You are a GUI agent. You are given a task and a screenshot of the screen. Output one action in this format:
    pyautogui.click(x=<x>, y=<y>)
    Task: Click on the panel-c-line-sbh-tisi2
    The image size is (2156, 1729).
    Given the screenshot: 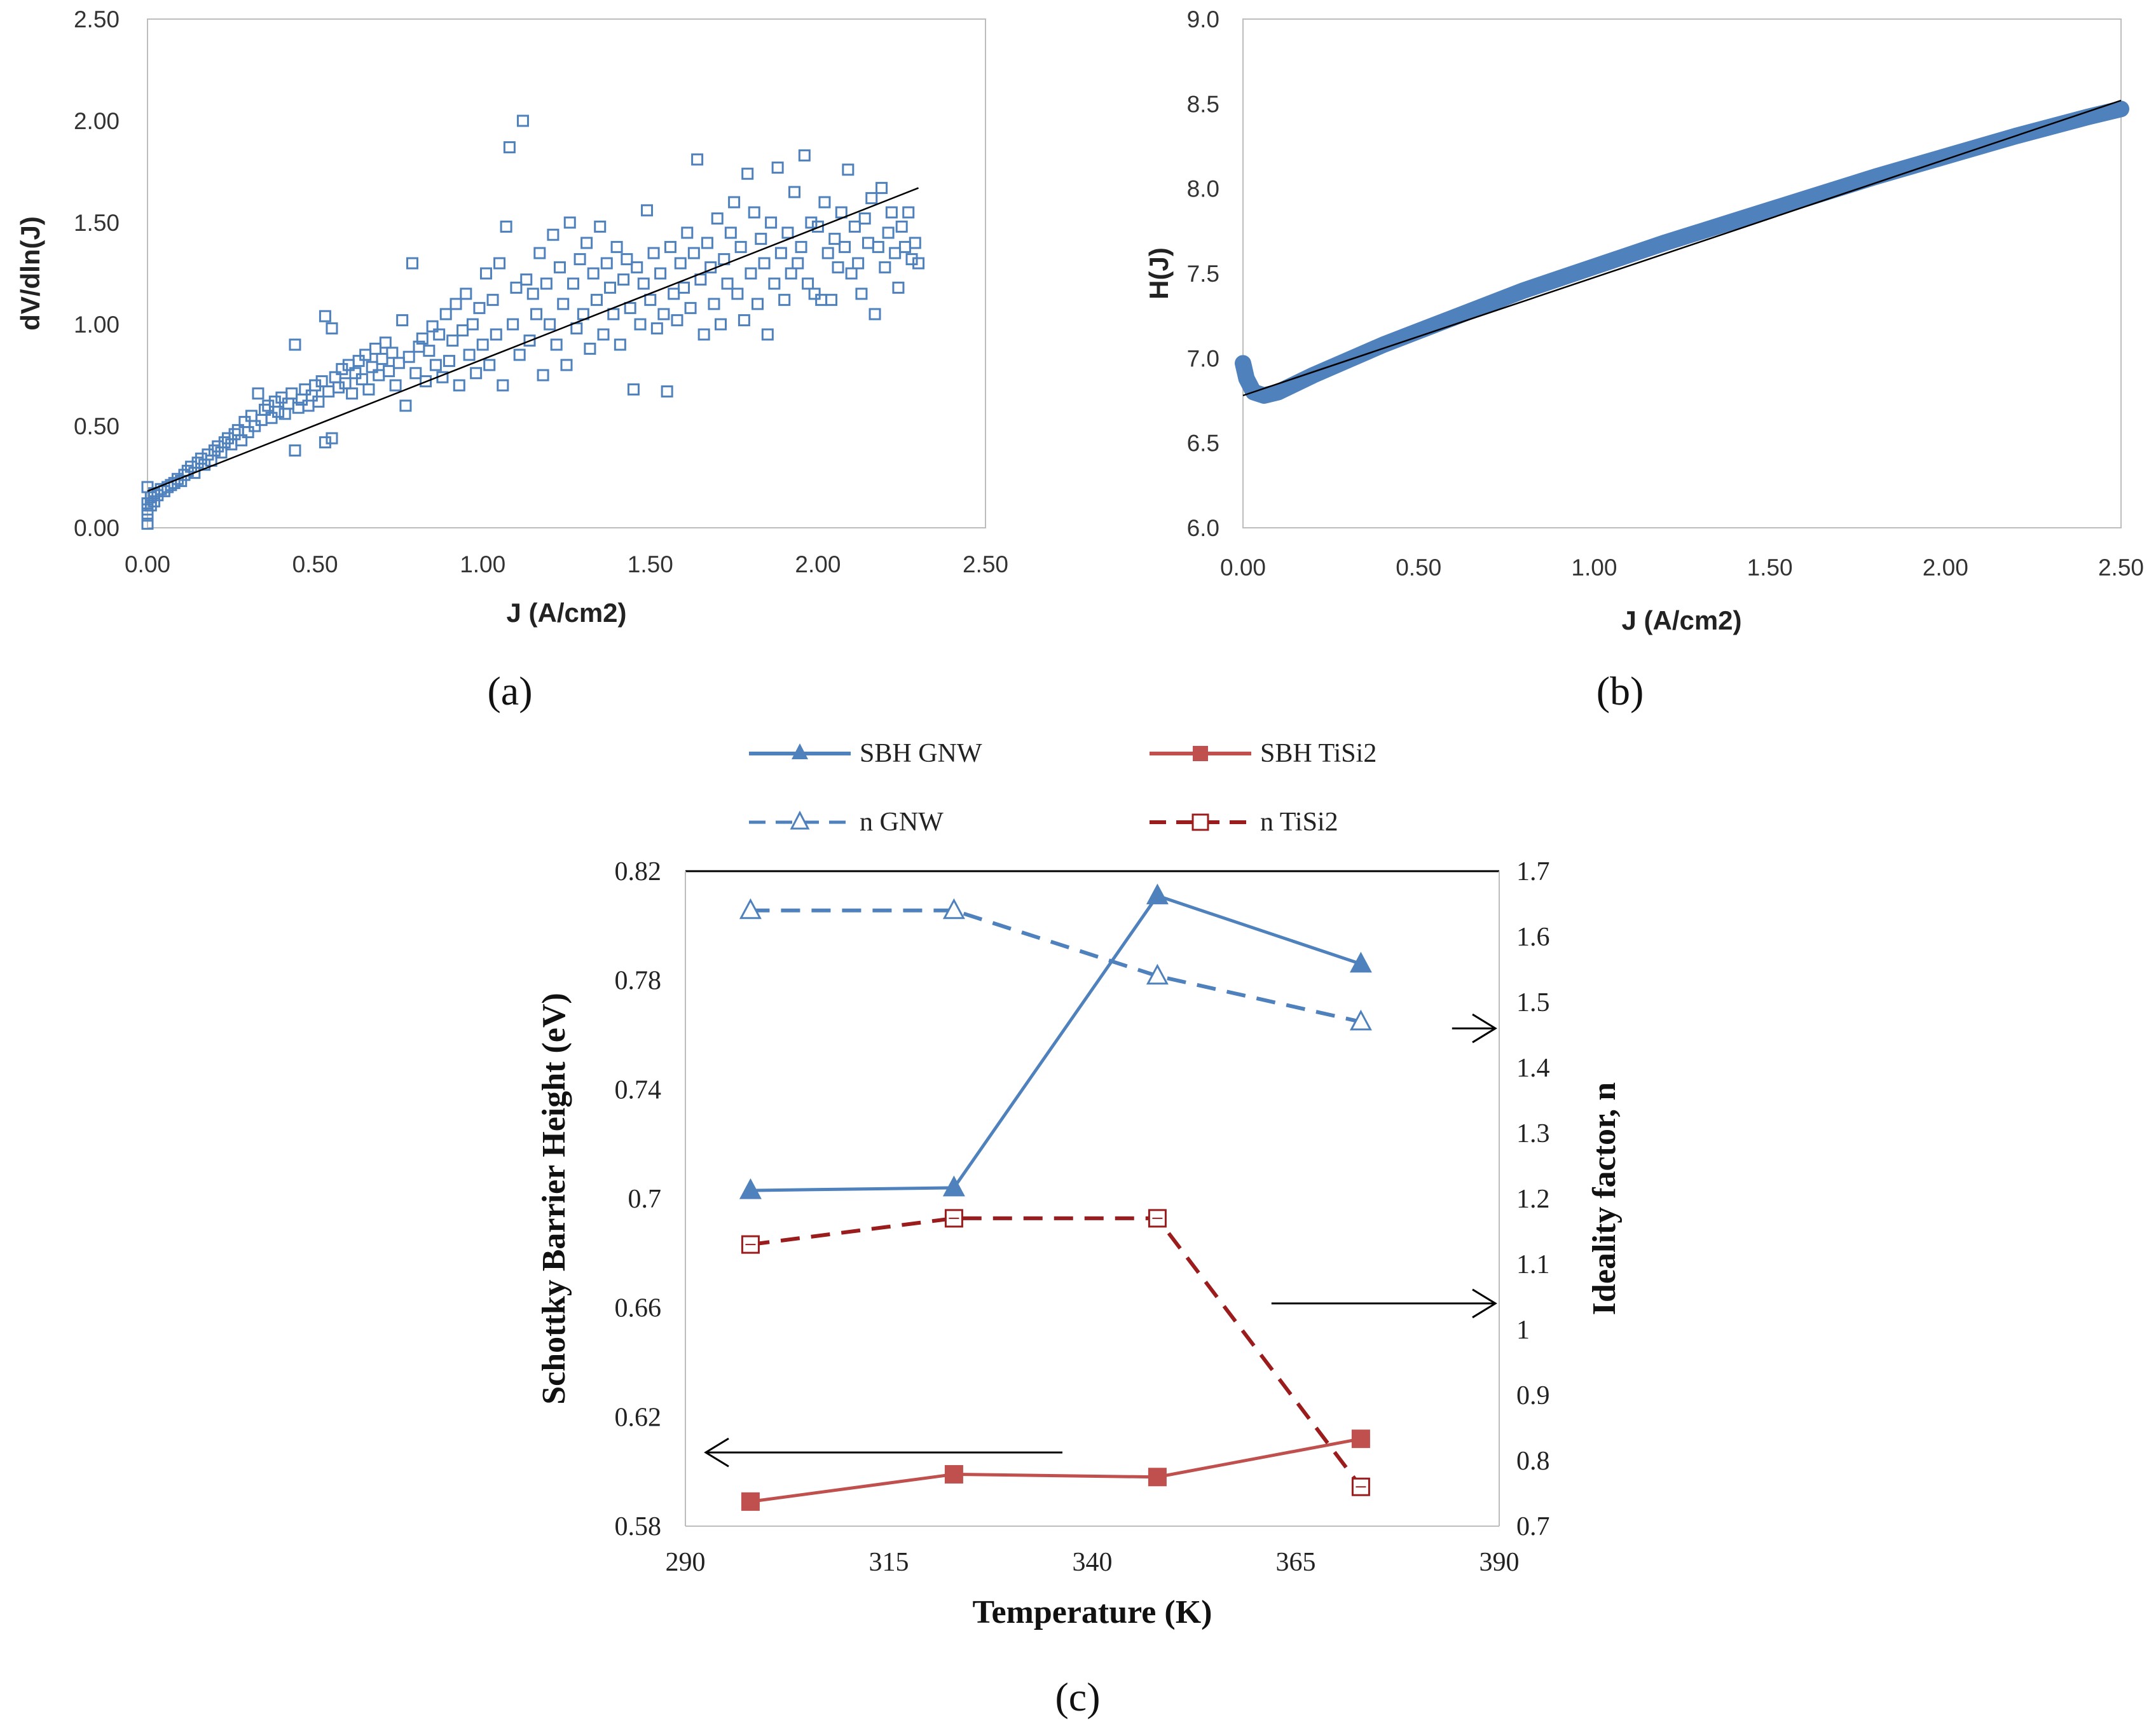 What is the action you would take?
    pyautogui.click(x=1056, y=1470)
    